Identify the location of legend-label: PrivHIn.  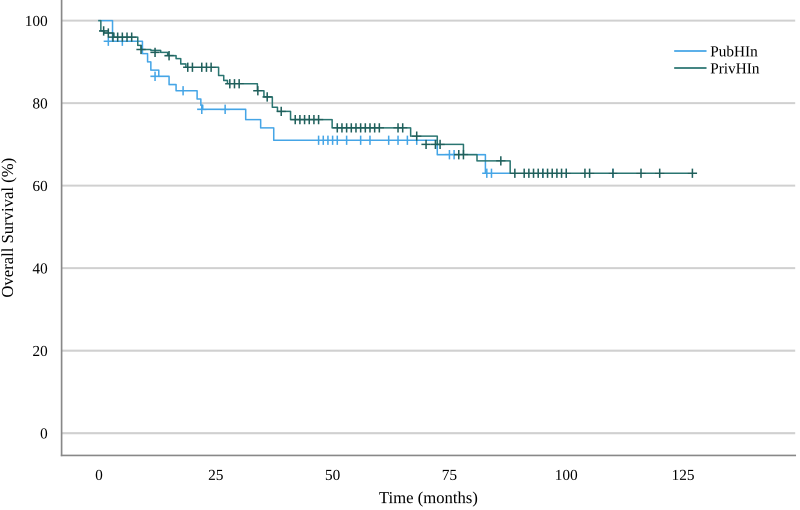
(735, 68).